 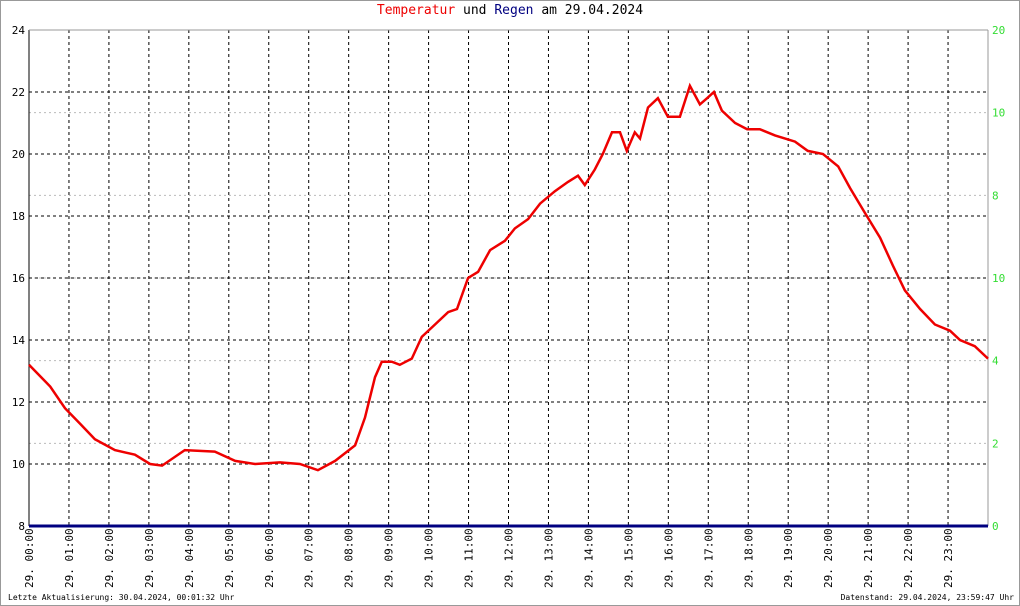 What do you see at coordinates (18, 464) in the screenshot?
I see `y-tick-label: 10` at bounding box center [18, 464].